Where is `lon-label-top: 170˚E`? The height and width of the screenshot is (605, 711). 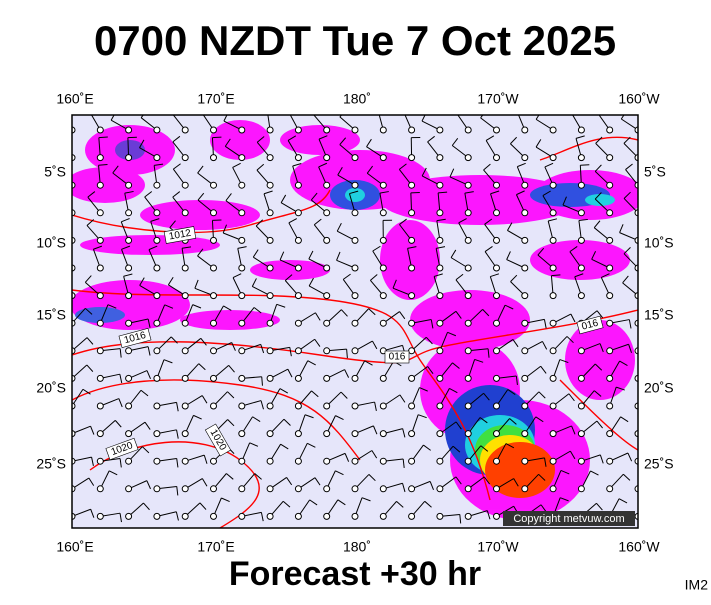
lon-label-top: 170˚E is located at coordinates (215, 99).